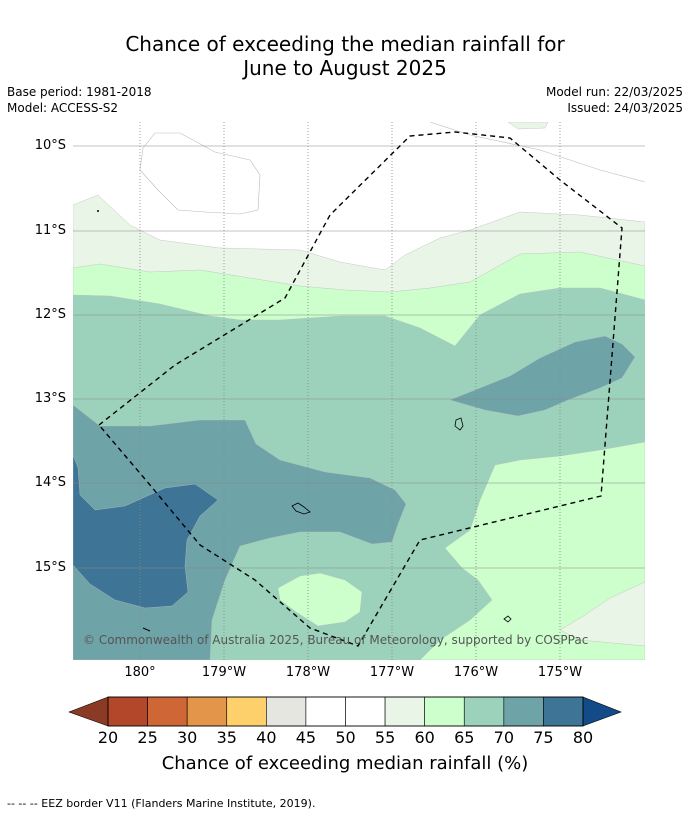 This screenshot has height=816, width=690. What do you see at coordinates (88, 711) in the screenshot?
I see `colorbar-arrow-left` at bounding box center [88, 711].